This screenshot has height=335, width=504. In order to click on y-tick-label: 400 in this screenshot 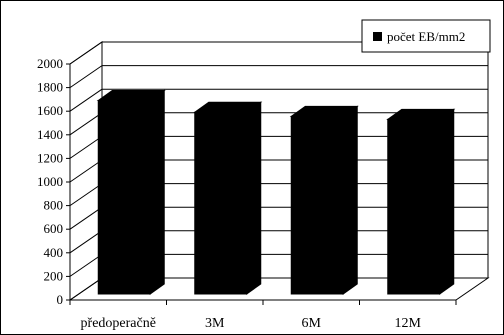, I will do `click(54, 252)`.